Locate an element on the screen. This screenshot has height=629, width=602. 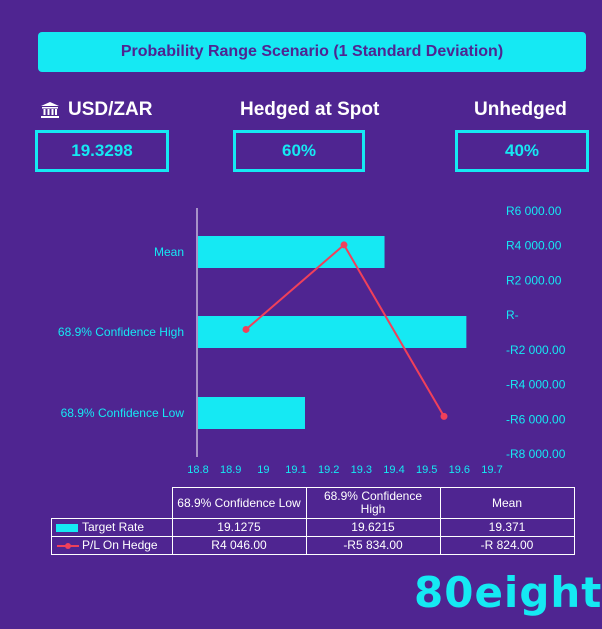
table-cell: 19.371 is located at coordinates (507, 527).